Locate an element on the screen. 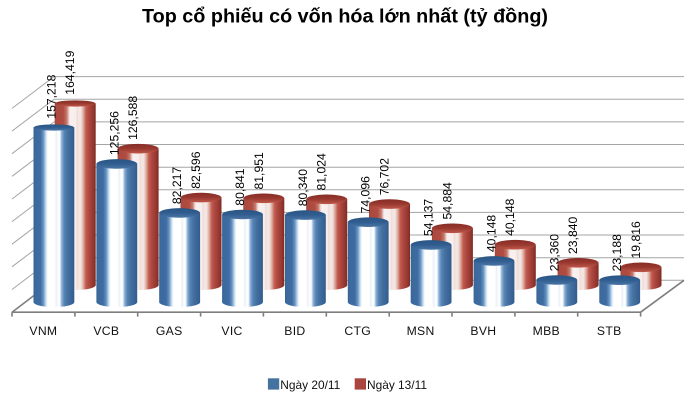 The width and height of the screenshot is (697, 402). svg-text: BID is located at coordinates (294, 331).